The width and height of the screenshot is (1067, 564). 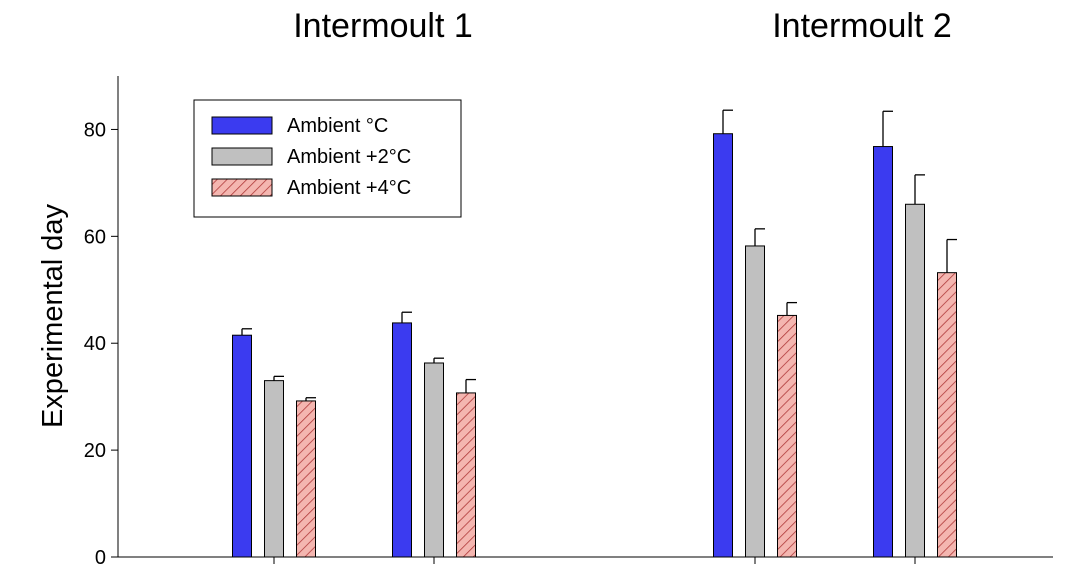 What do you see at coordinates (383, 26) in the screenshot?
I see `panel-title-1: Intermoult 1` at bounding box center [383, 26].